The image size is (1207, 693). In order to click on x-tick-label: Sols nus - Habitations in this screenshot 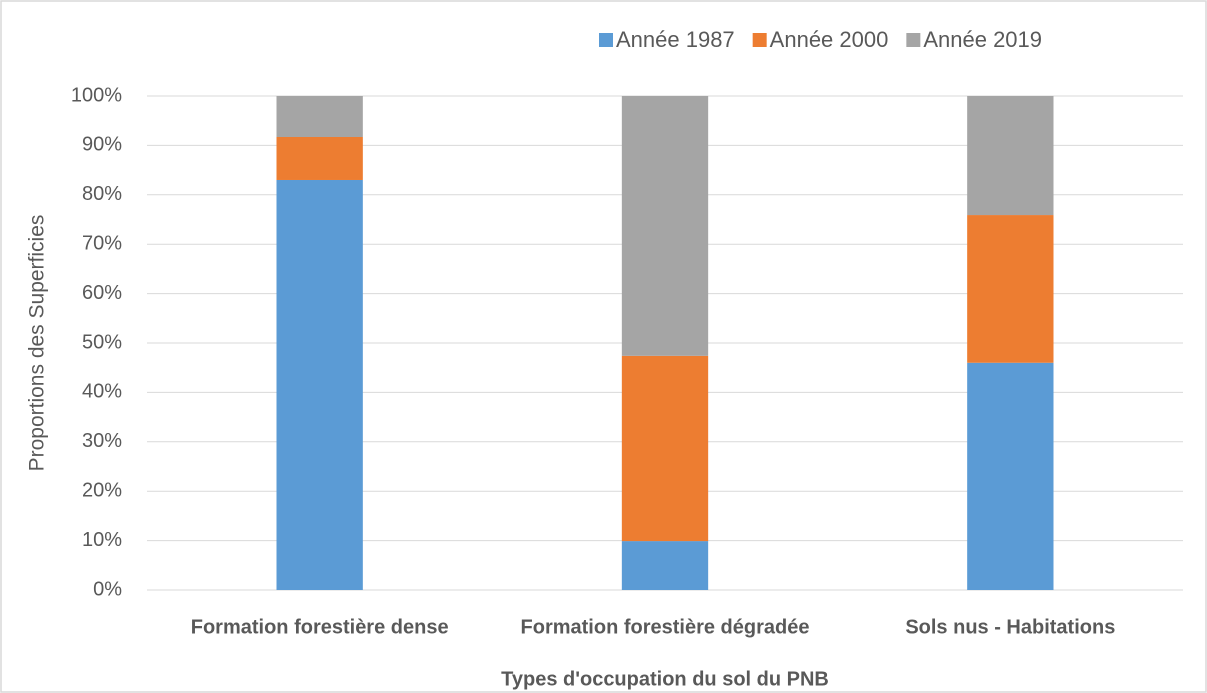, I will do `click(1010, 627)`.